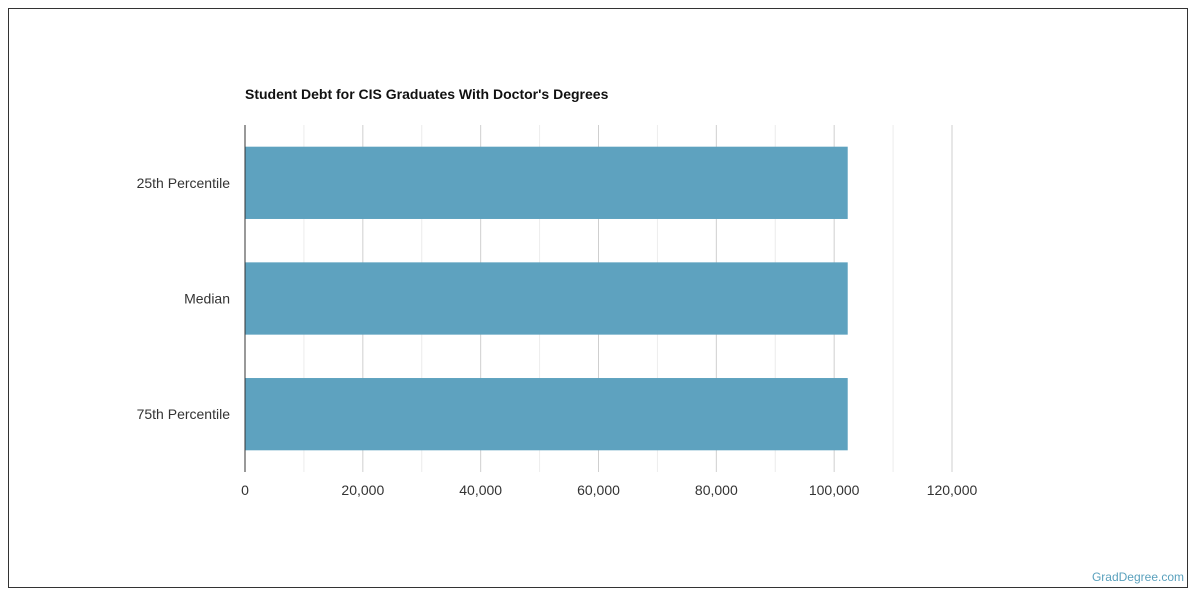 The height and width of the screenshot is (600, 1200). What do you see at coordinates (184, 183) in the screenshot?
I see `category-label: 25th Percentile` at bounding box center [184, 183].